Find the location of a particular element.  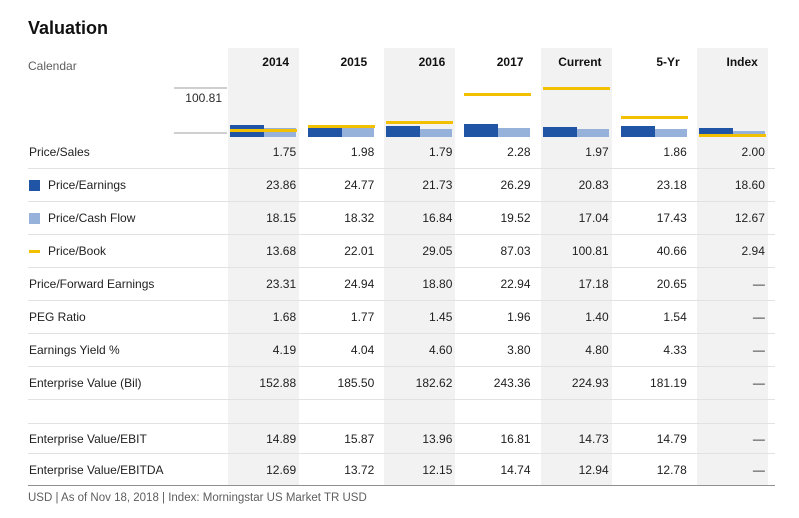

cell-2017: 22.94 is located at coordinates (515, 284).